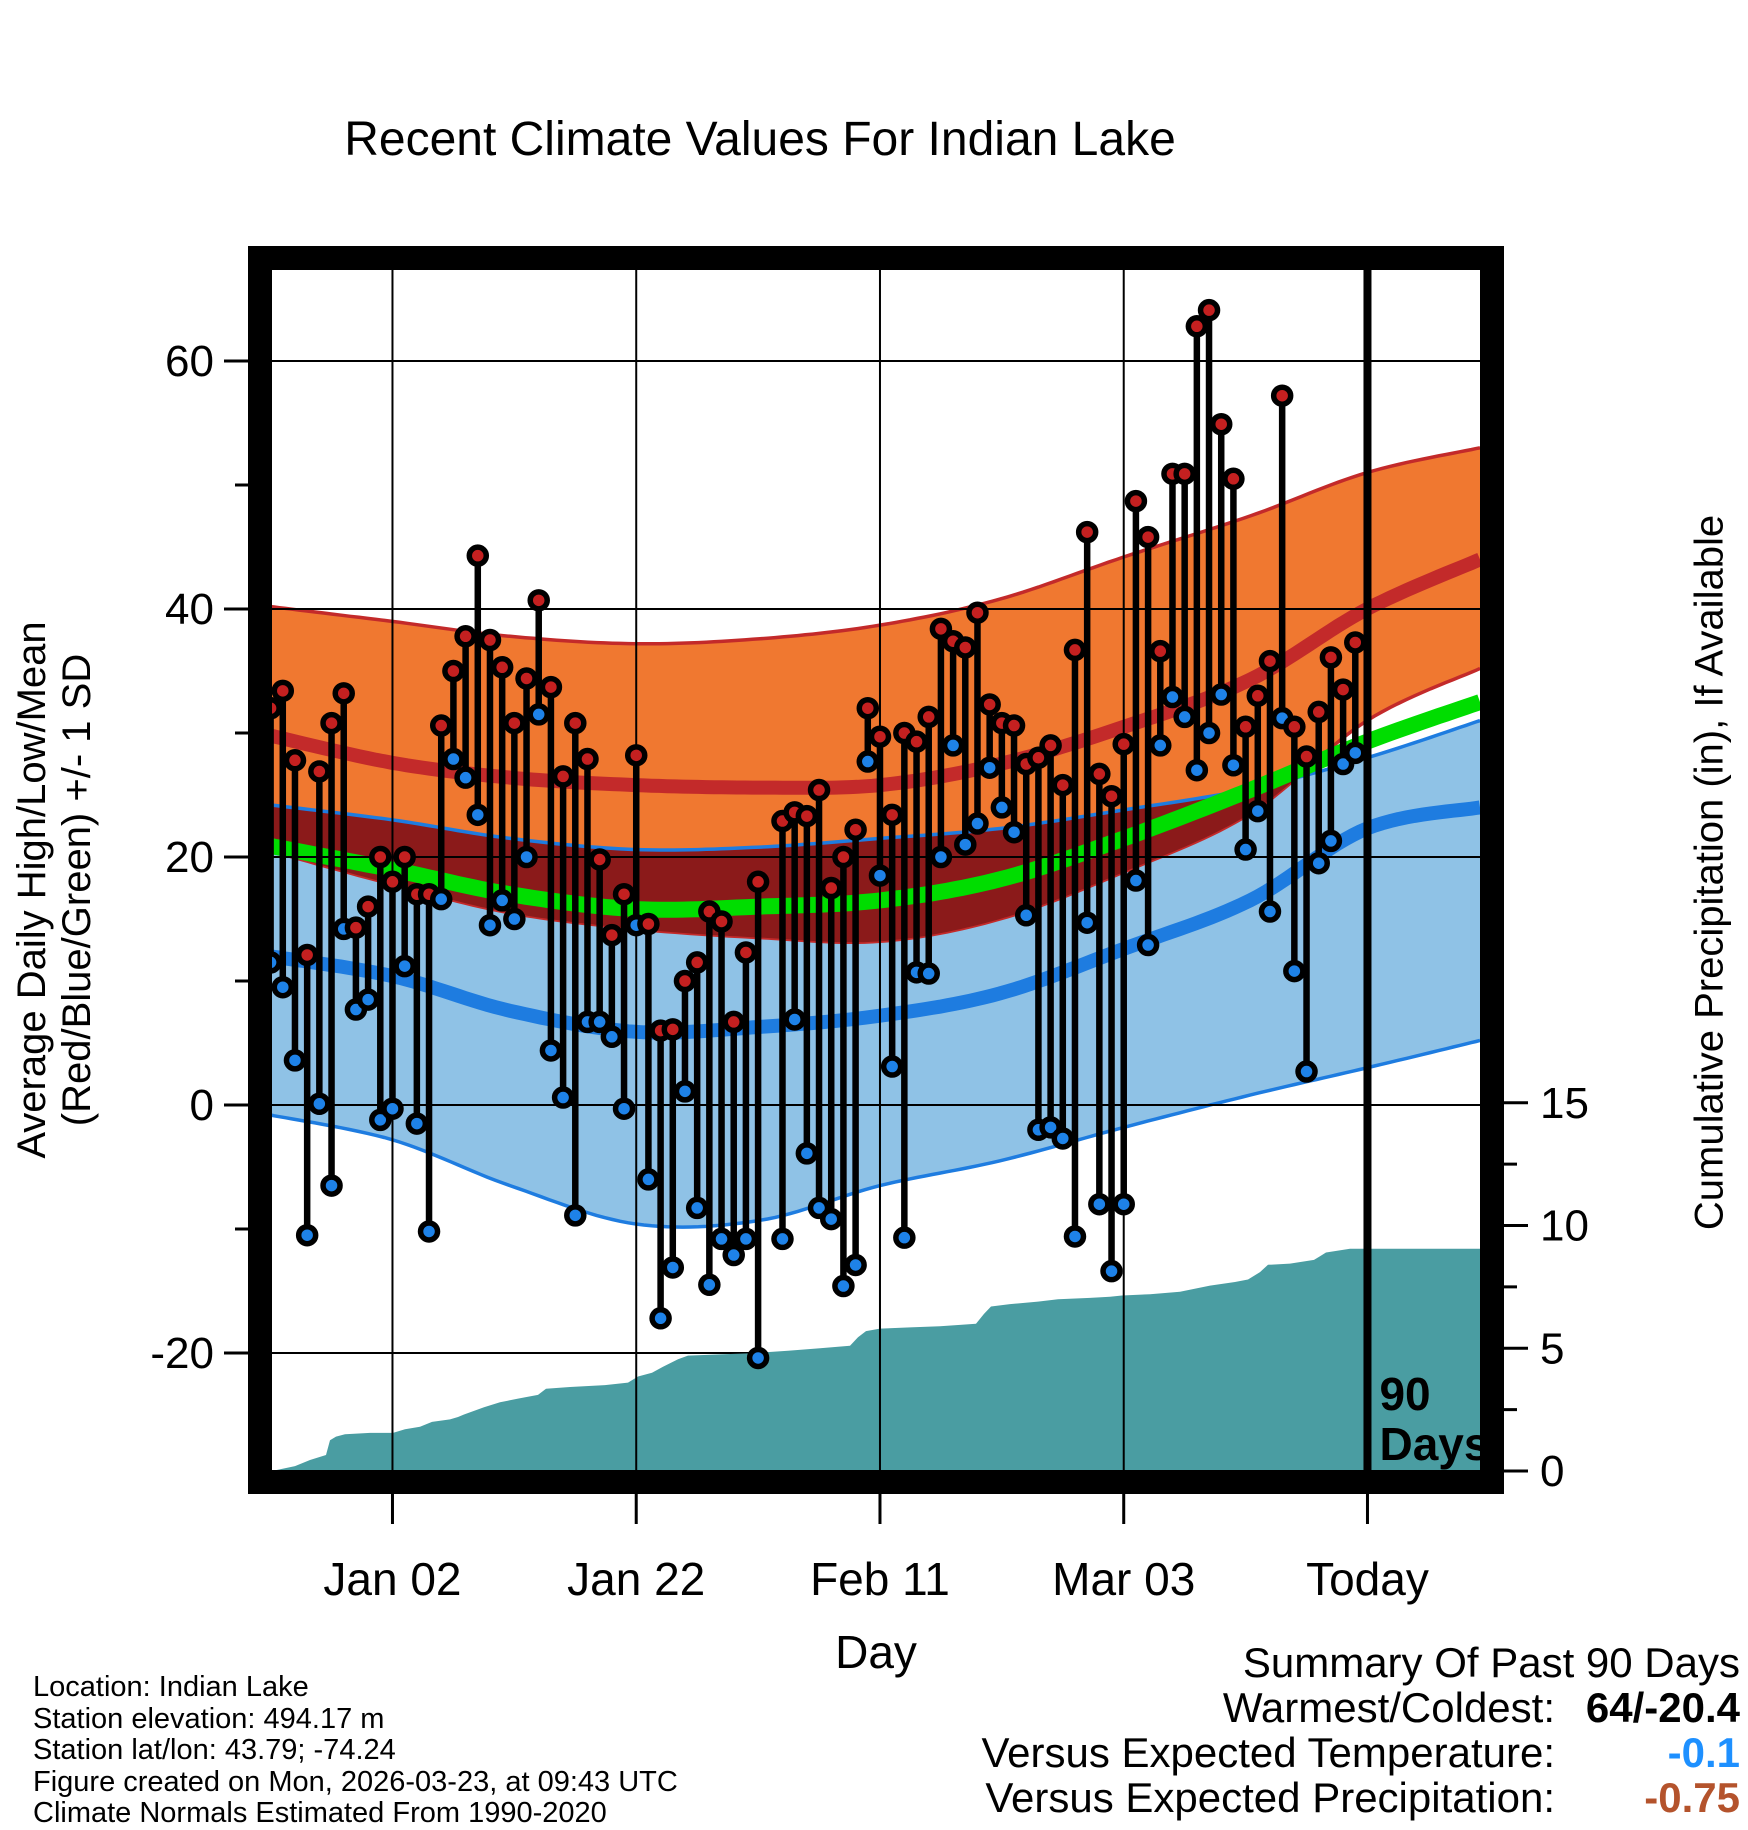 The height and width of the screenshot is (1830, 1748). I want to click on station-latlon: Station lat/lon: 43.79; -74.24, so click(214, 1750).